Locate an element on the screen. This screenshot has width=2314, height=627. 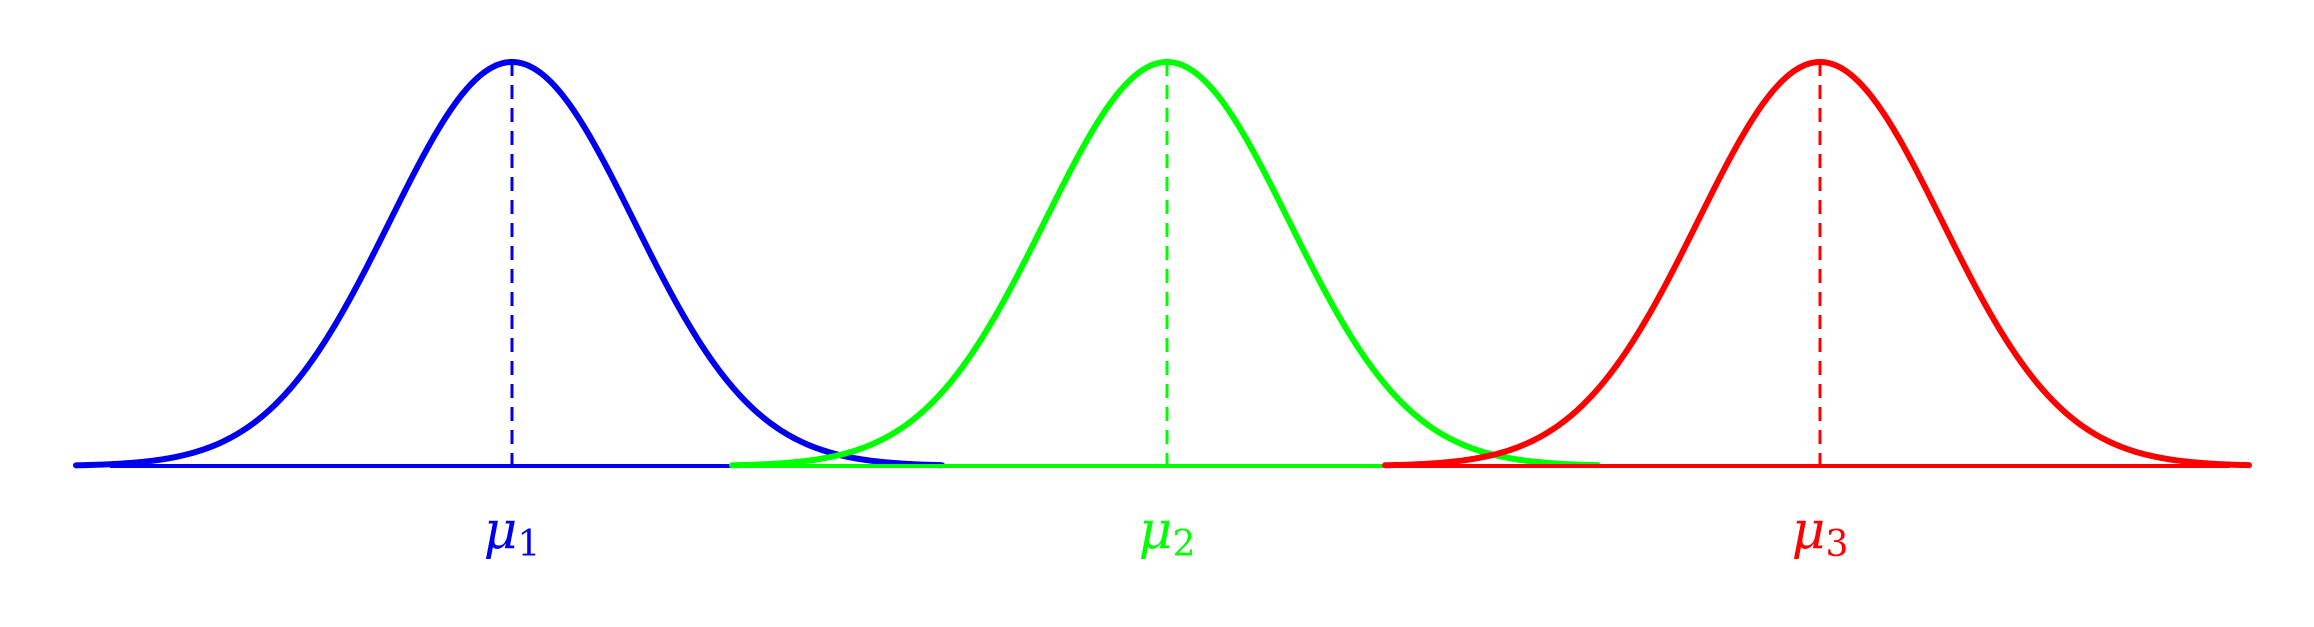
mean-label-symbol-3: μ is located at coordinates (1809, 531).